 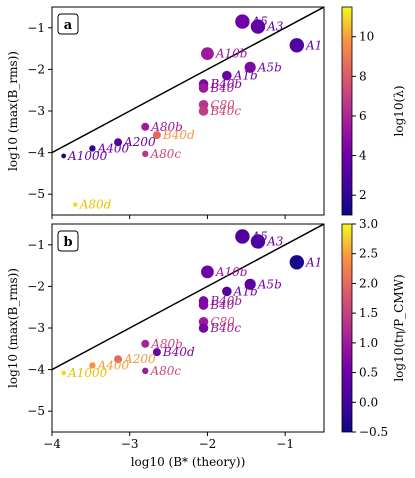 What do you see at coordinates (64, 156) in the screenshot?
I see `data-point-A1000` at bounding box center [64, 156].